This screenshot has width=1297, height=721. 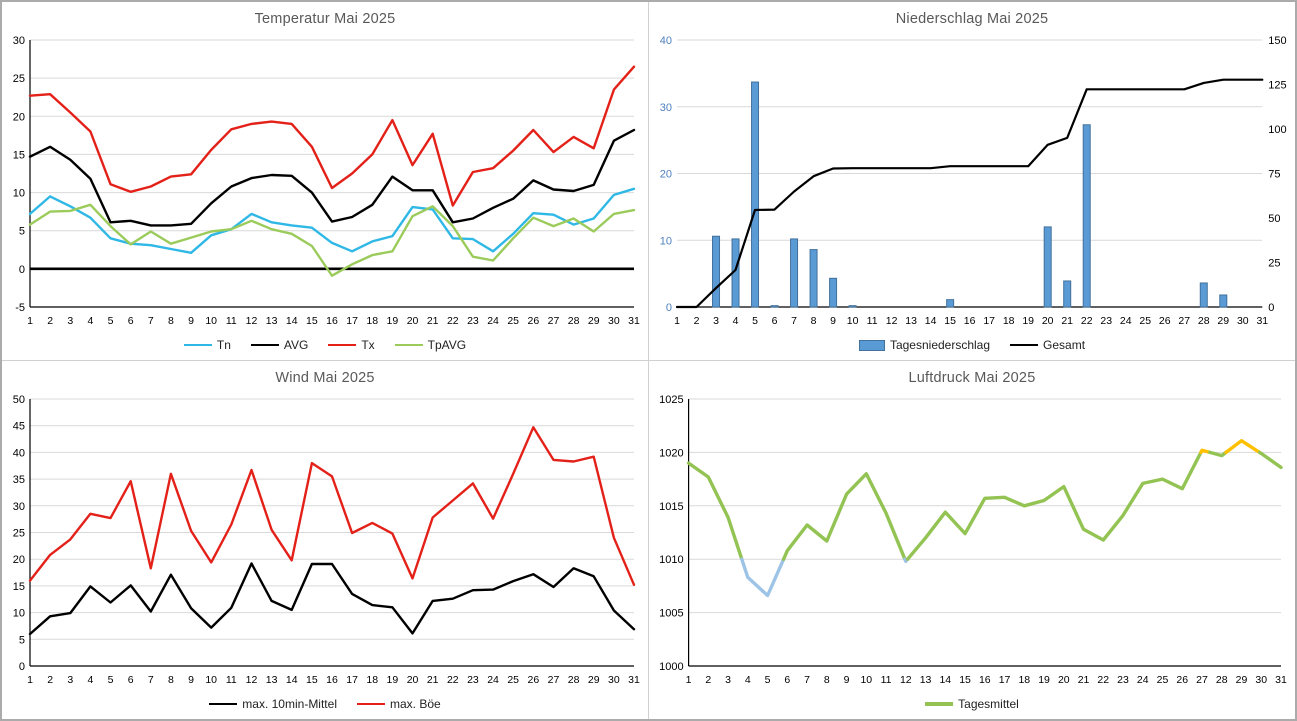 I want to click on legend-item: Tagesniederschlag, so click(x=924, y=345).